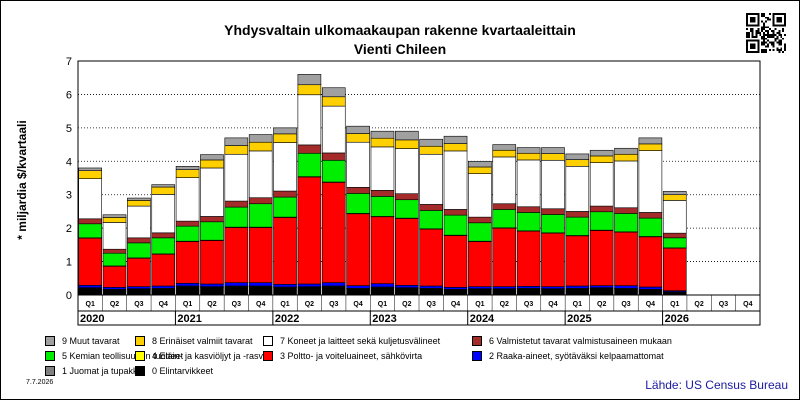 This screenshot has height=400, width=800. I want to click on legend-item: 0 Elintarvikkeet, so click(174, 371).